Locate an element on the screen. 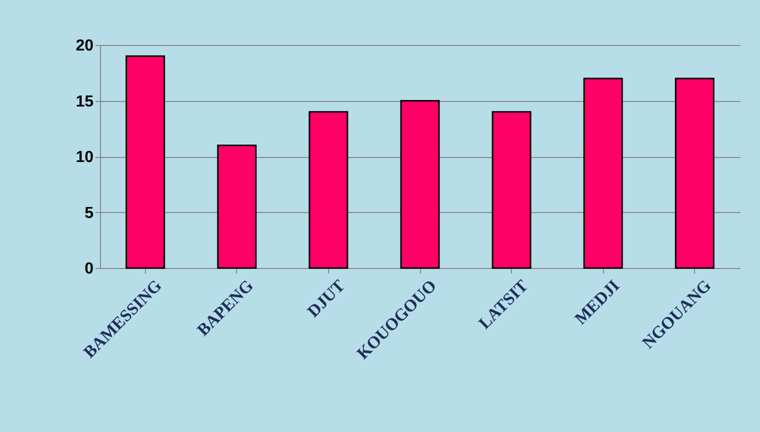 Image resolution: width=760 pixels, height=432 pixels. y-tick-label: 5 is located at coordinates (89, 213).